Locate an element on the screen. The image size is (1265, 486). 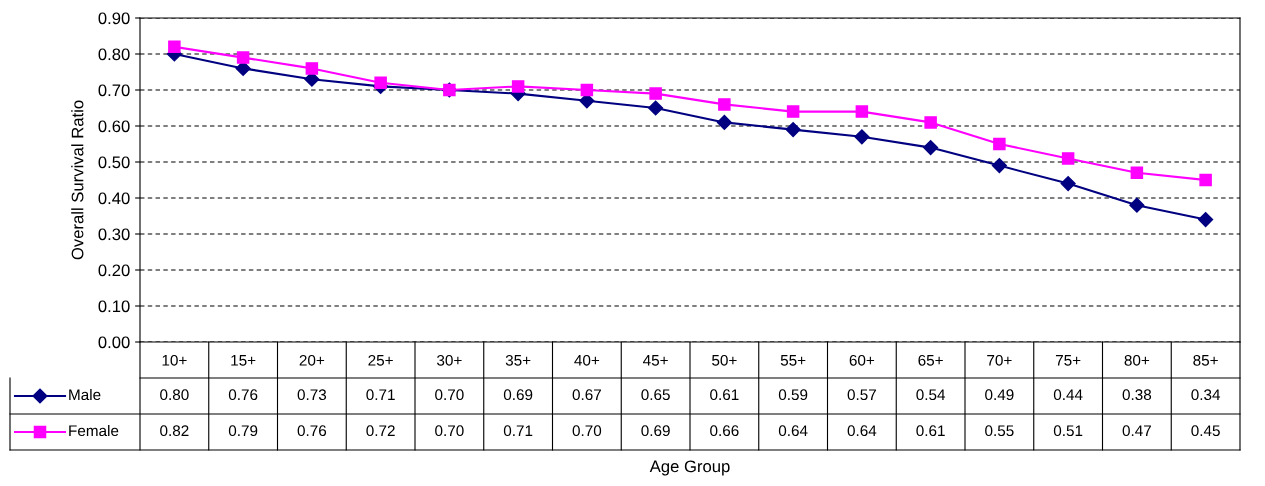
x-tick-label: 65+ is located at coordinates (930, 360).